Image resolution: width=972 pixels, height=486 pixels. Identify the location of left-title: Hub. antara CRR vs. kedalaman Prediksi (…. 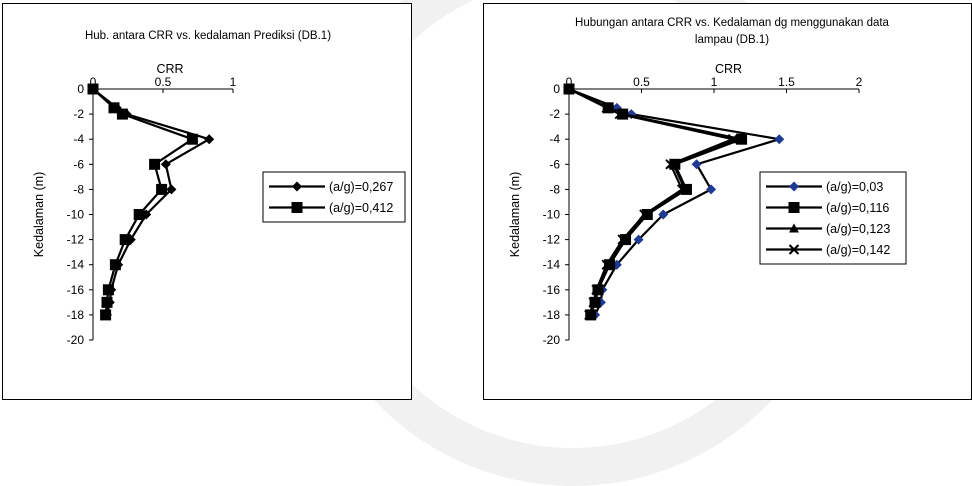
(208, 36).